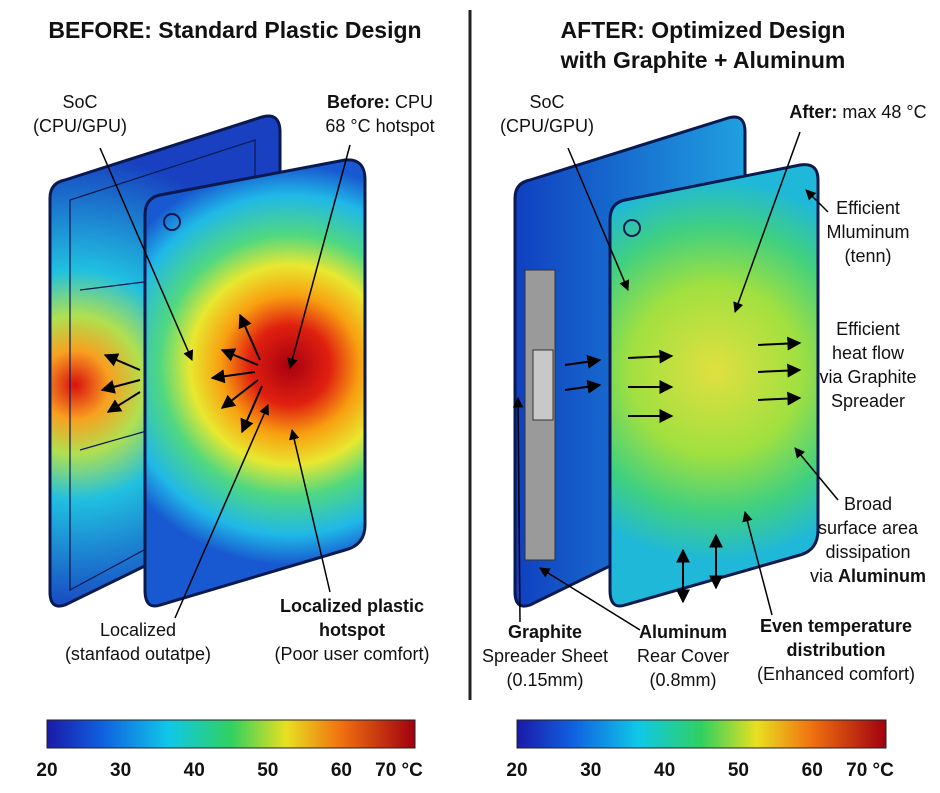 This screenshot has width=940, height=793. I want to click on label-text: distribution, so click(836, 650).